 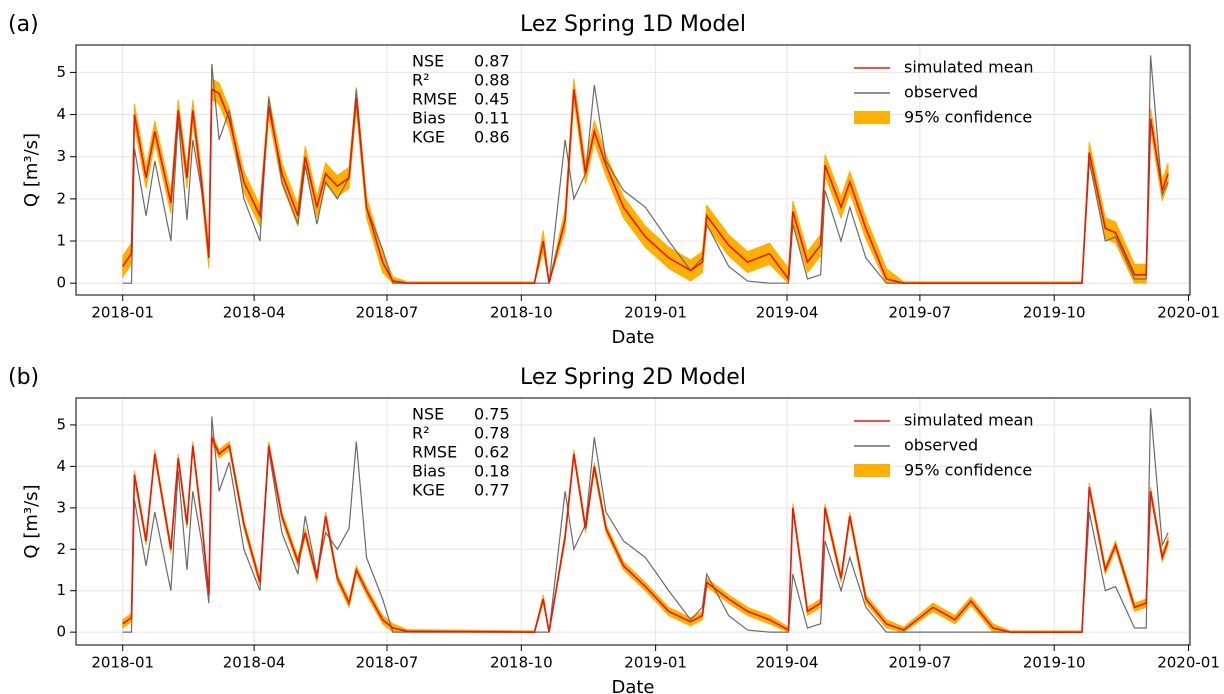 What do you see at coordinates (633, 24) in the screenshot?
I see `chart-title: Lez Spring 1D Model` at bounding box center [633, 24].